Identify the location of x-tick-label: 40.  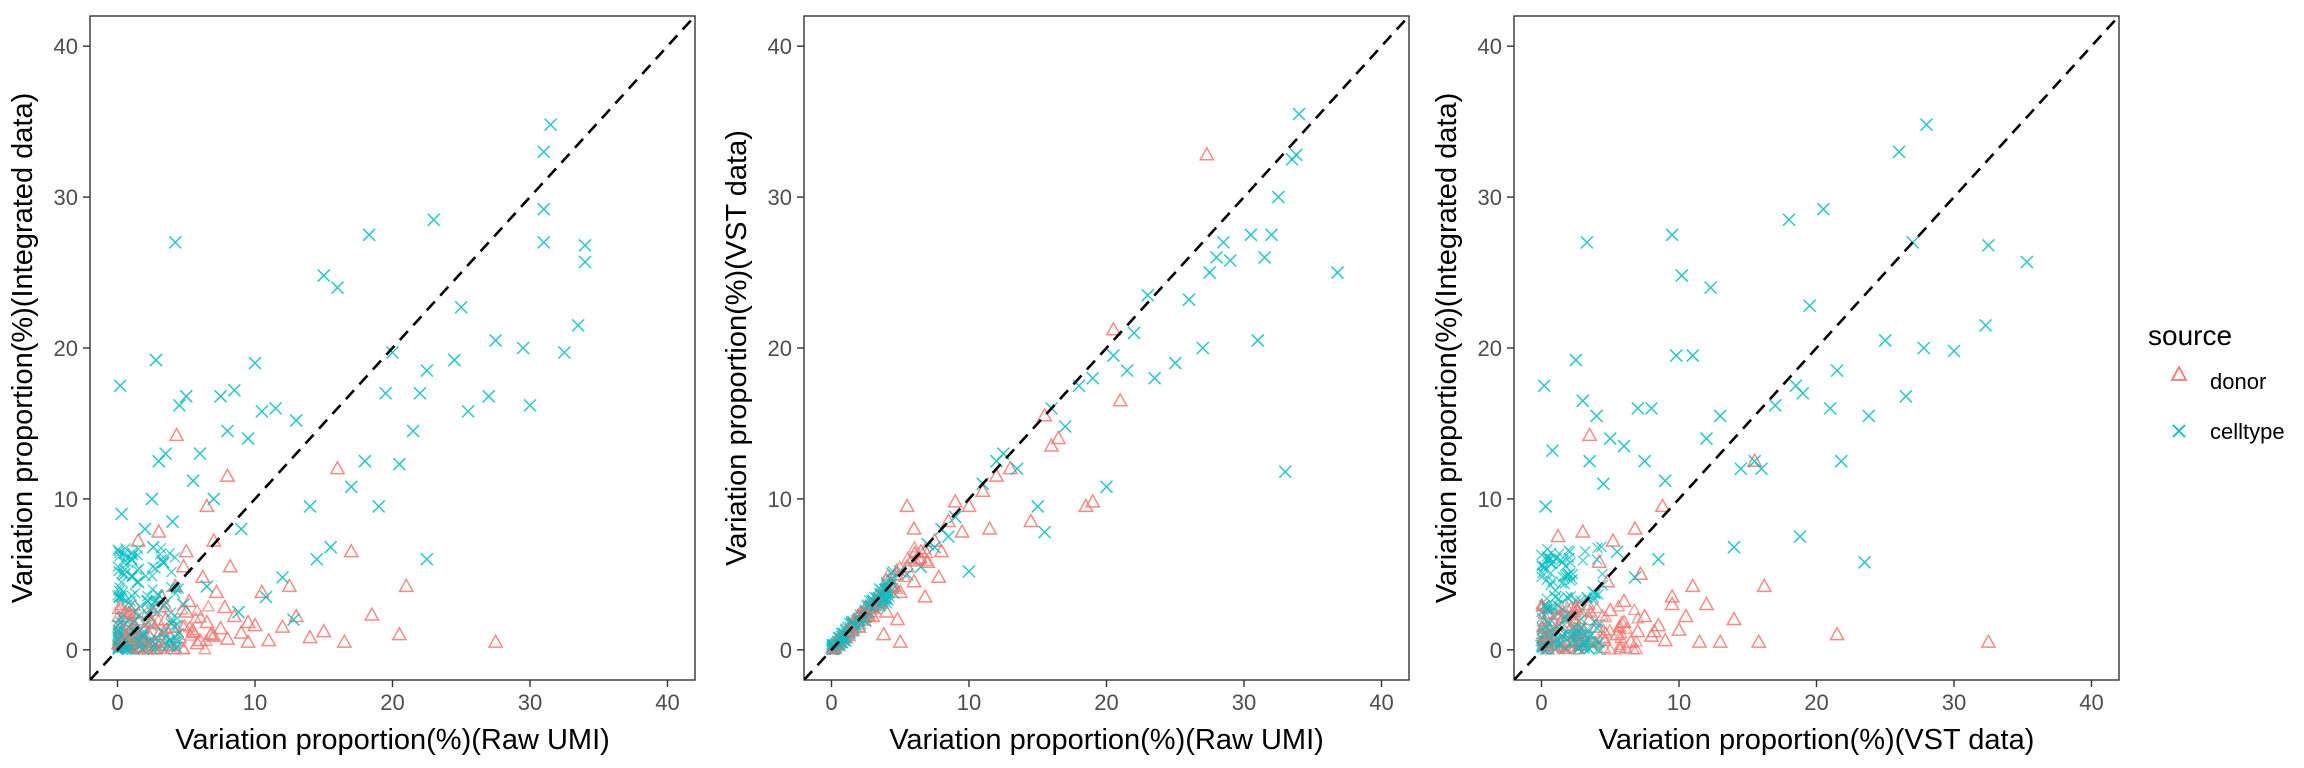
(1381, 702).